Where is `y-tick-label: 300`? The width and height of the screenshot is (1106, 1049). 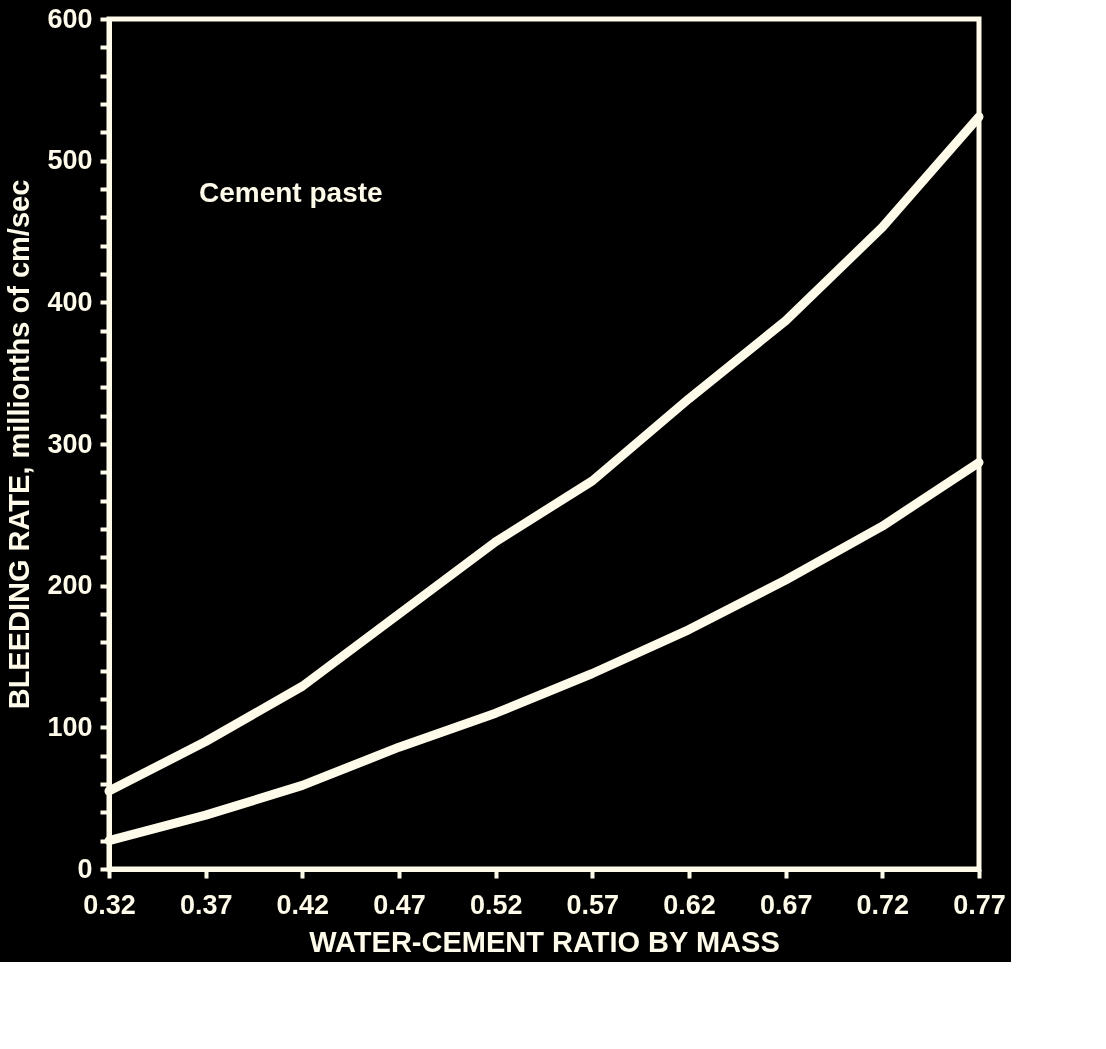 y-tick-label: 300 is located at coordinates (70, 443).